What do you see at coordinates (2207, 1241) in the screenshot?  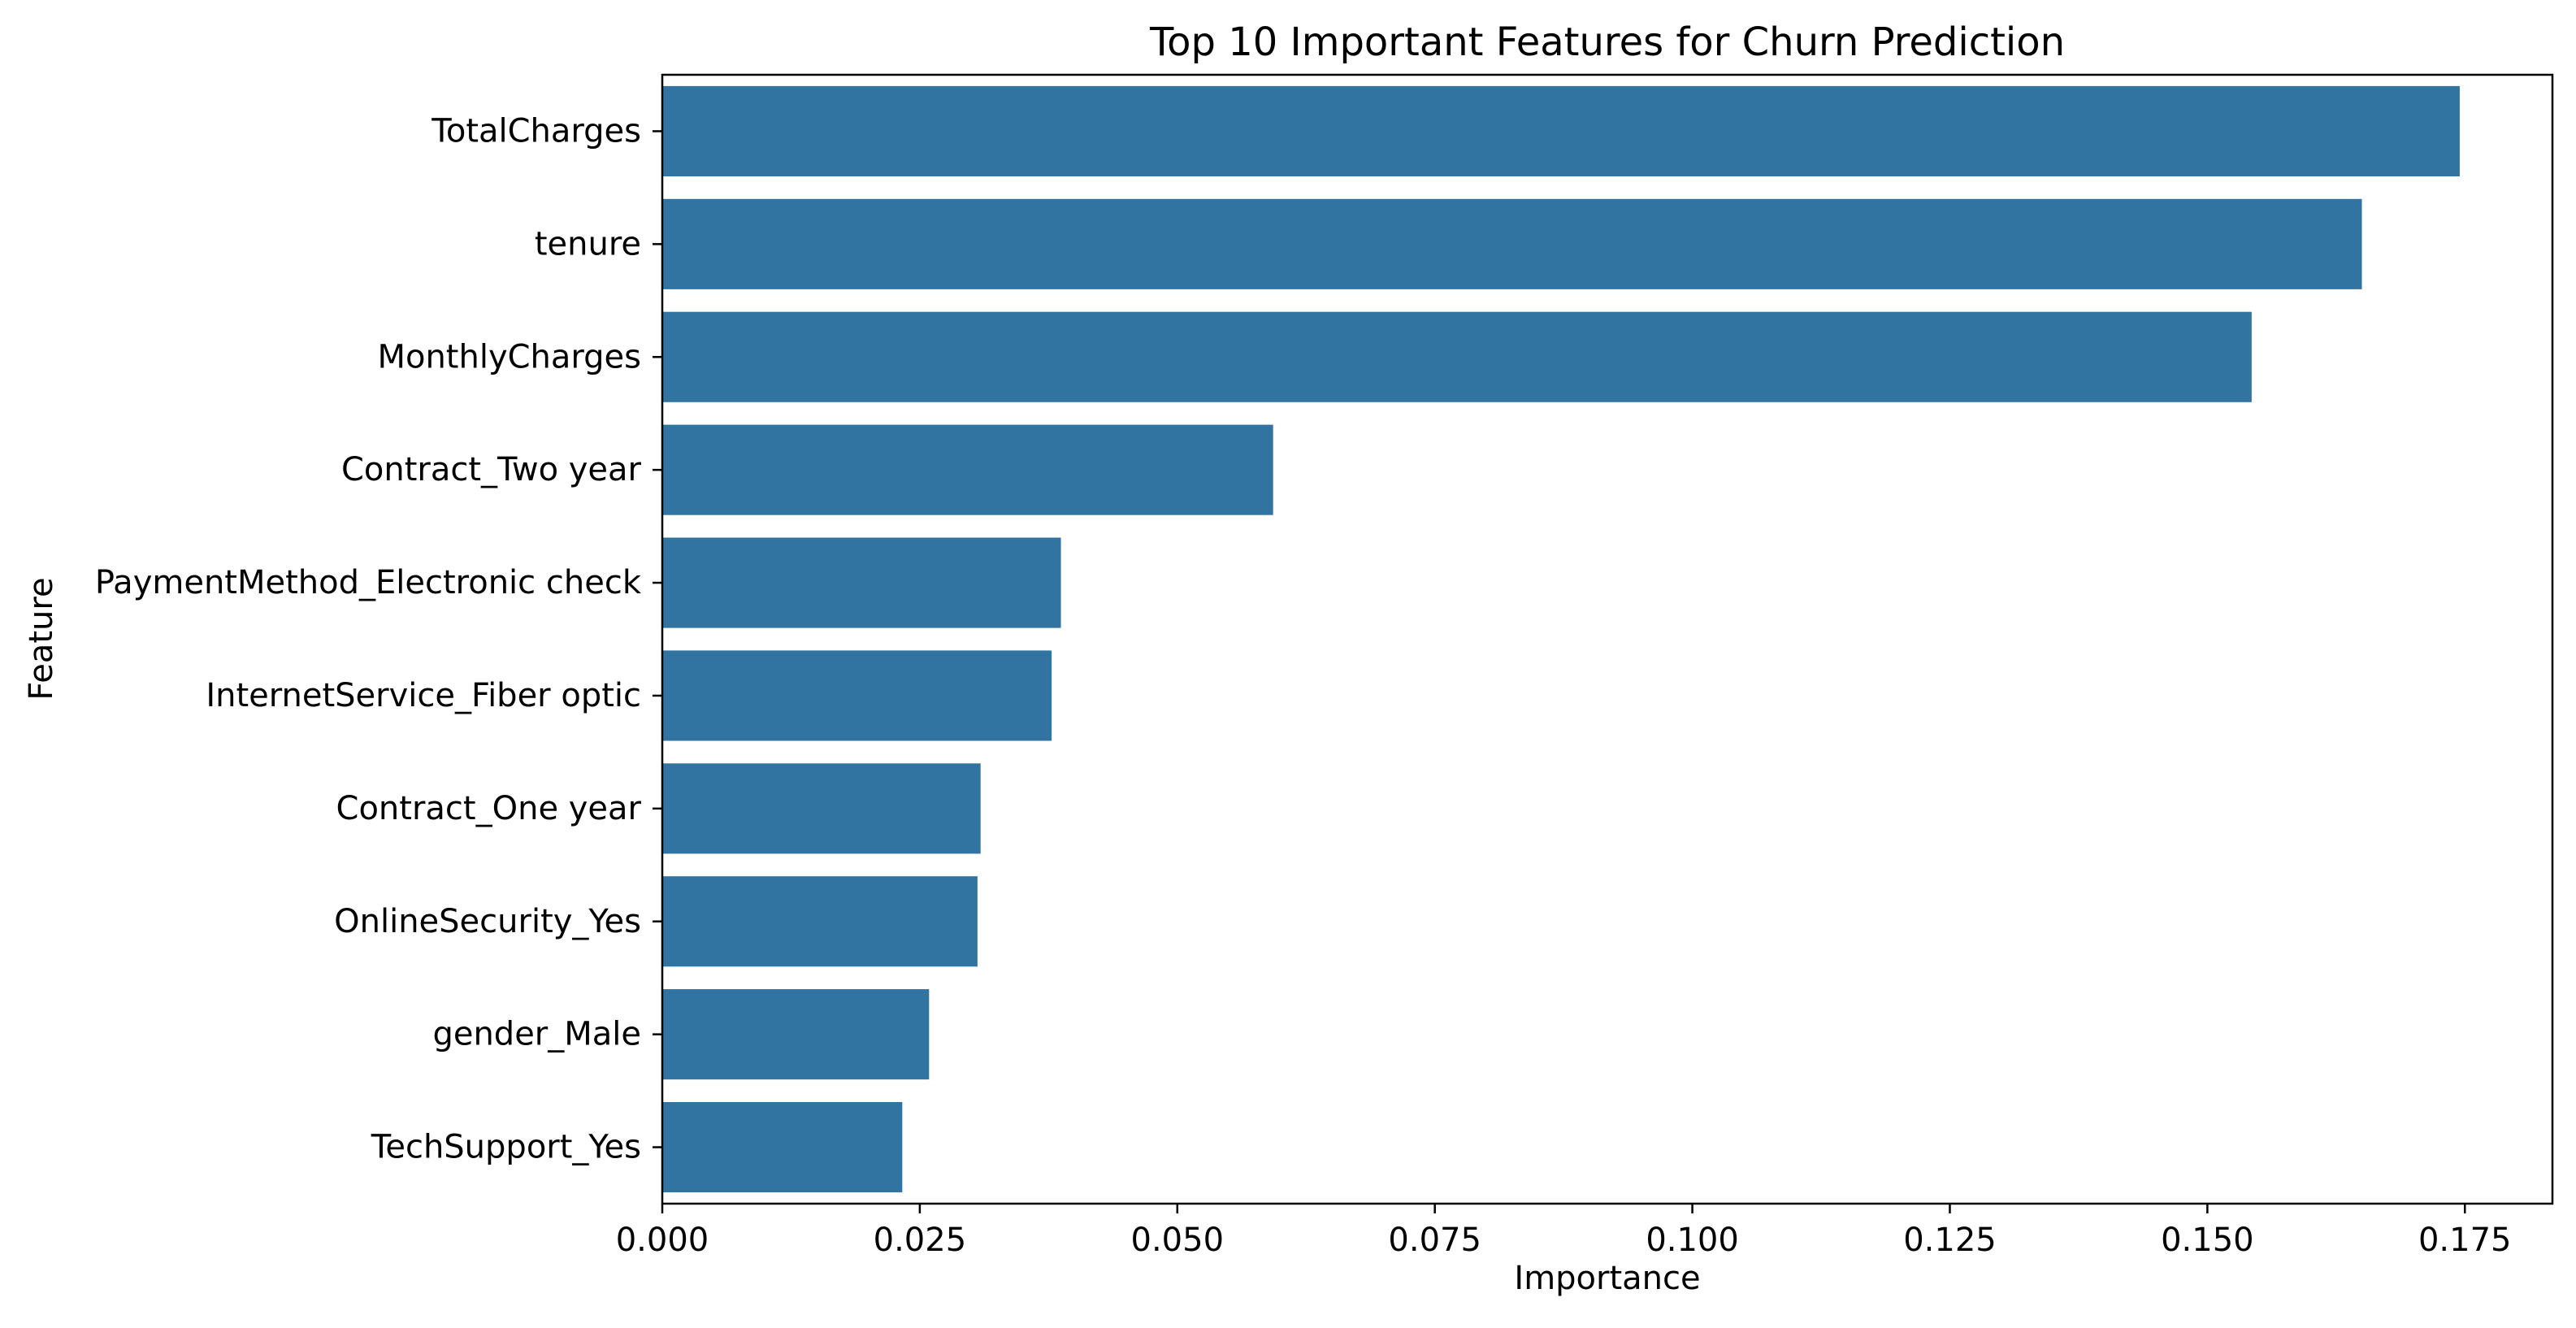 I see `x-tick-label: 0.150` at bounding box center [2207, 1241].